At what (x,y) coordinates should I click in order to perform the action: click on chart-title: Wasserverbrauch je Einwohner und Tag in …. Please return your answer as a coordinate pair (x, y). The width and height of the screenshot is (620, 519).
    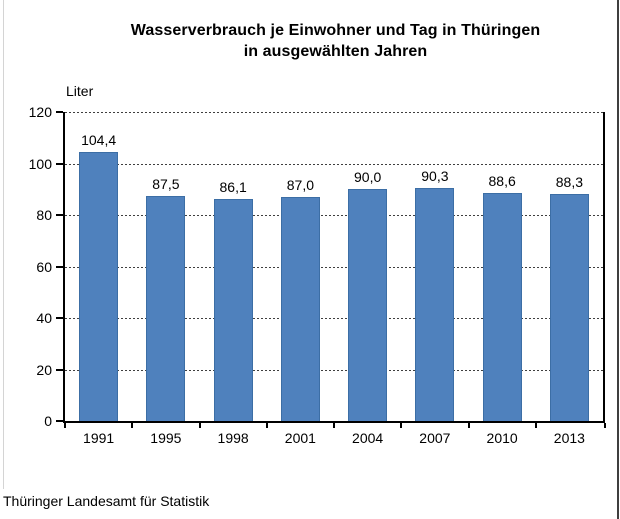
    Looking at the image, I should click on (335, 41).